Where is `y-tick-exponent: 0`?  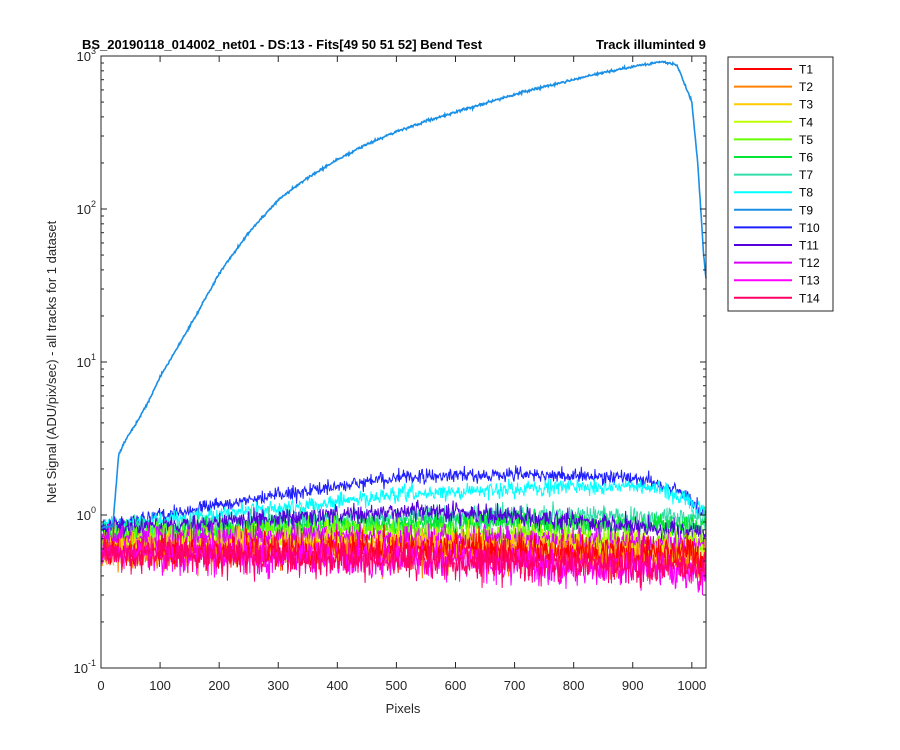 y-tick-exponent: 0 is located at coordinates (93, 510).